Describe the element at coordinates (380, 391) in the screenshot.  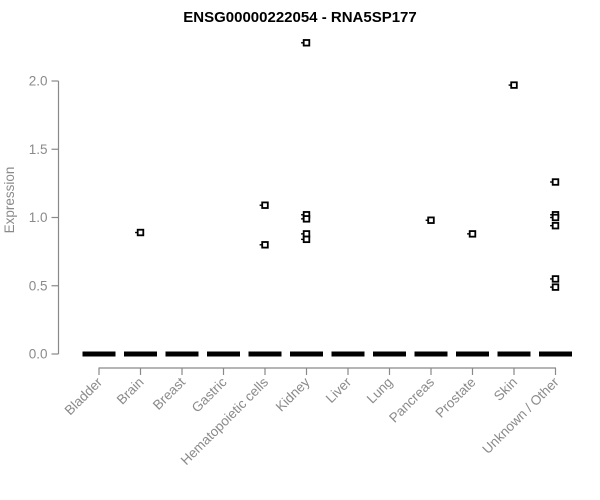
I see `x-tick-label: Lung` at that location.